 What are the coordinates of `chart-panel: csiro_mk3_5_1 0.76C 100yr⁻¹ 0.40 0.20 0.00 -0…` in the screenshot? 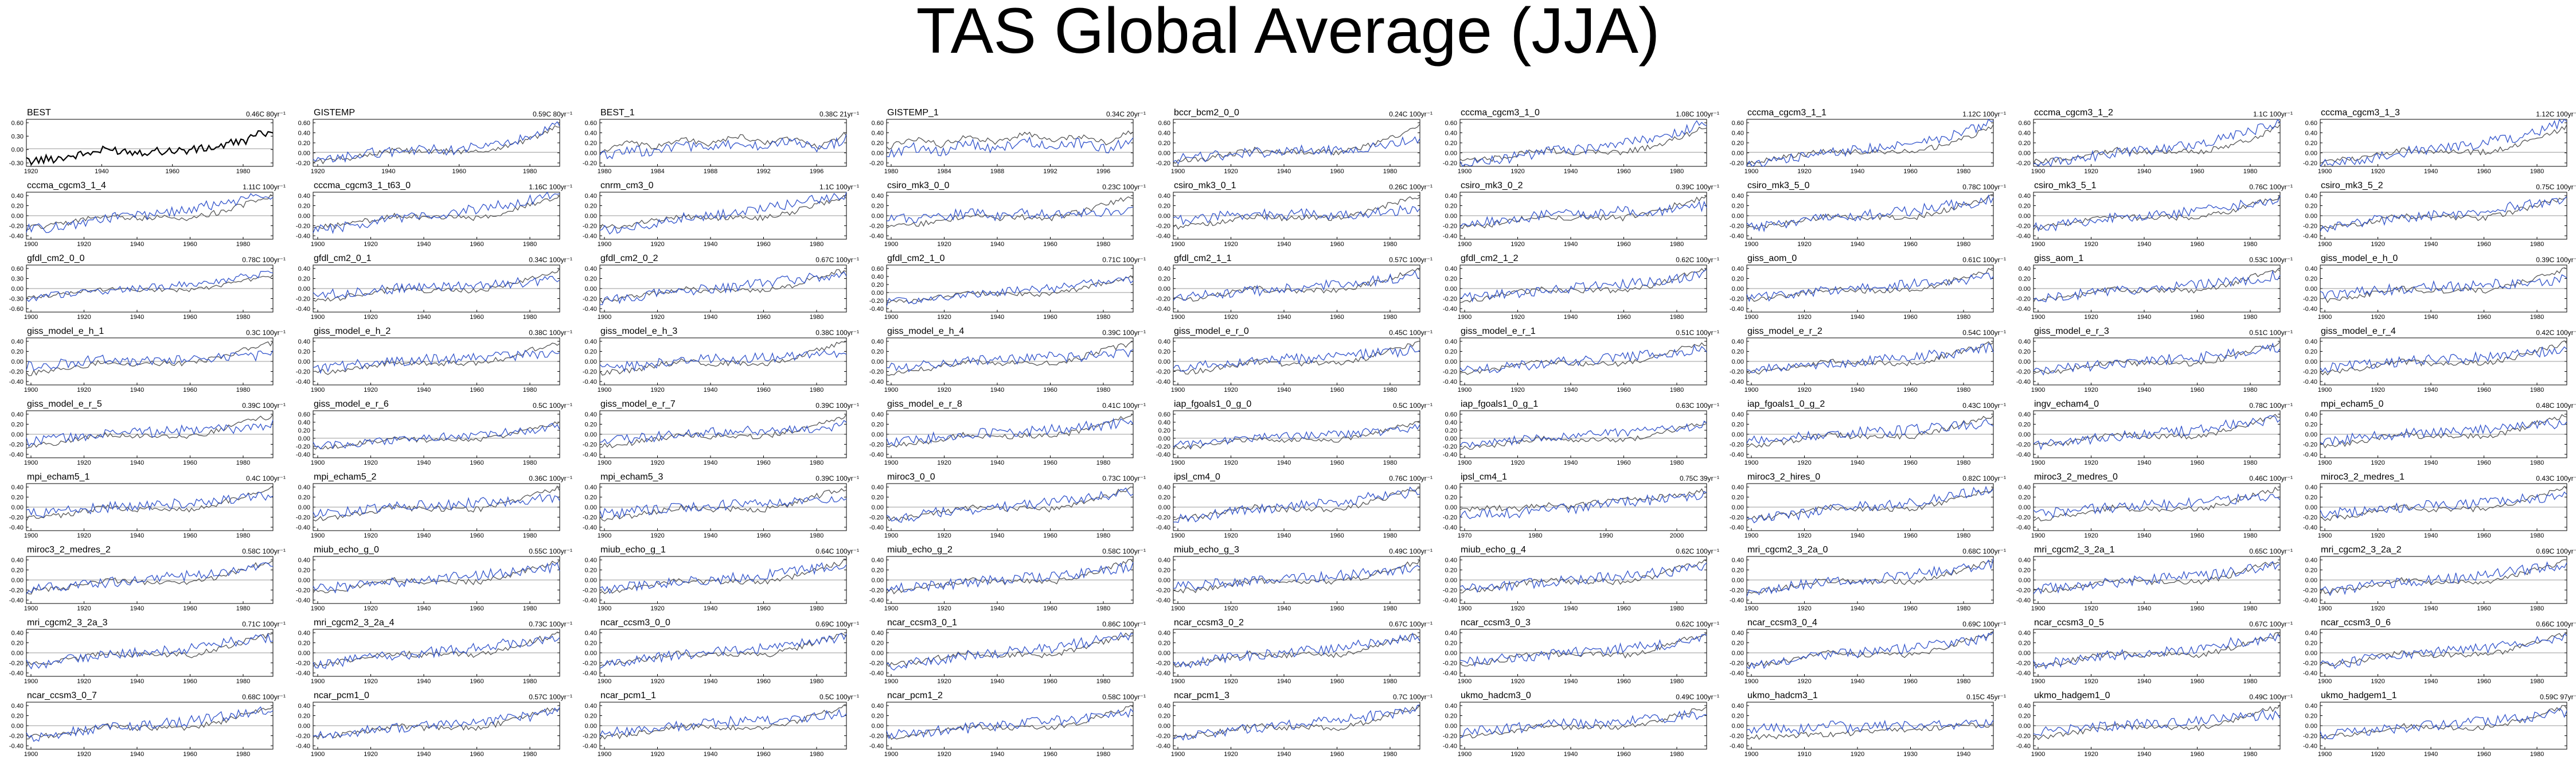 It's located at (2159, 214).